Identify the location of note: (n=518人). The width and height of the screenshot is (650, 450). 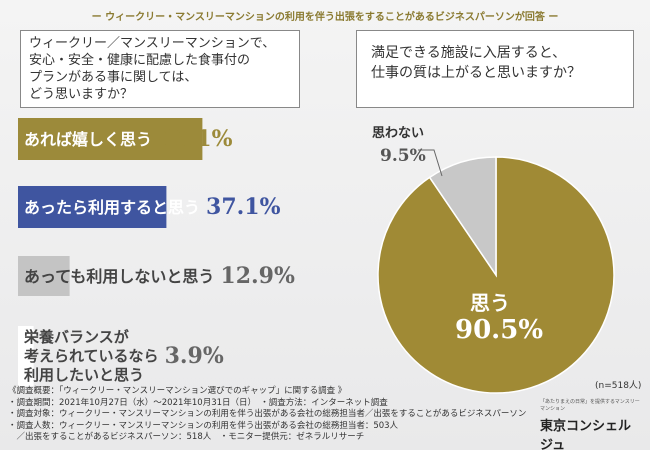
(618, 386).